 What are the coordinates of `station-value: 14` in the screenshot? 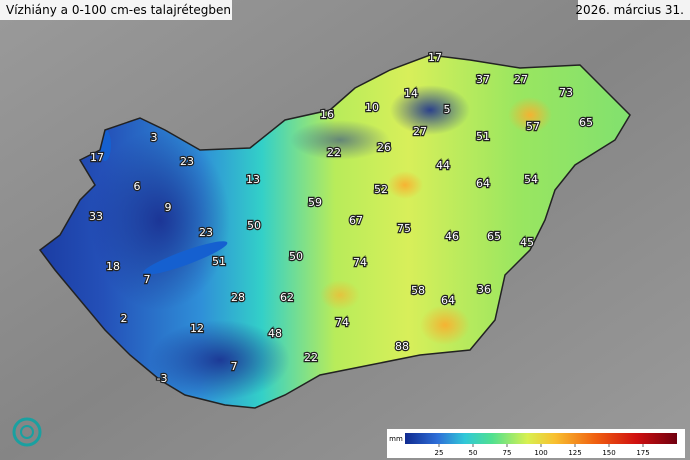 It's located at (411, 93).